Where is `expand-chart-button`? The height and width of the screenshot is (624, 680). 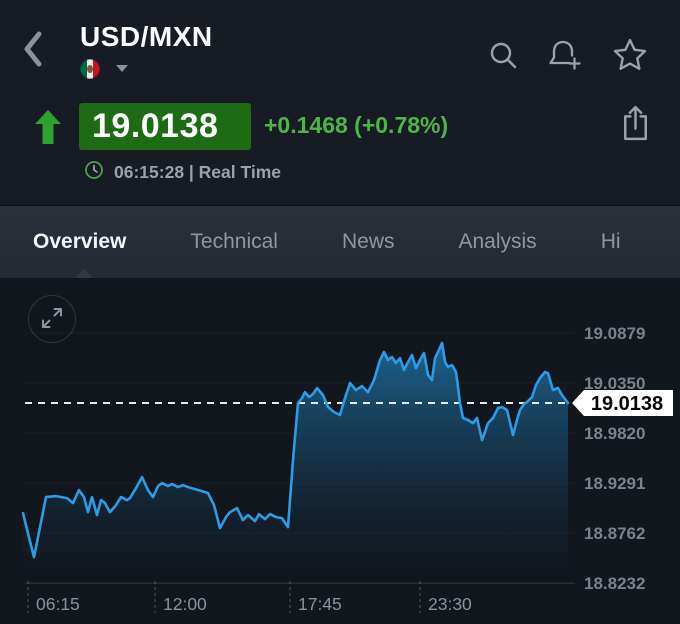 expand-chart-button is located at coordinates (52, 319).